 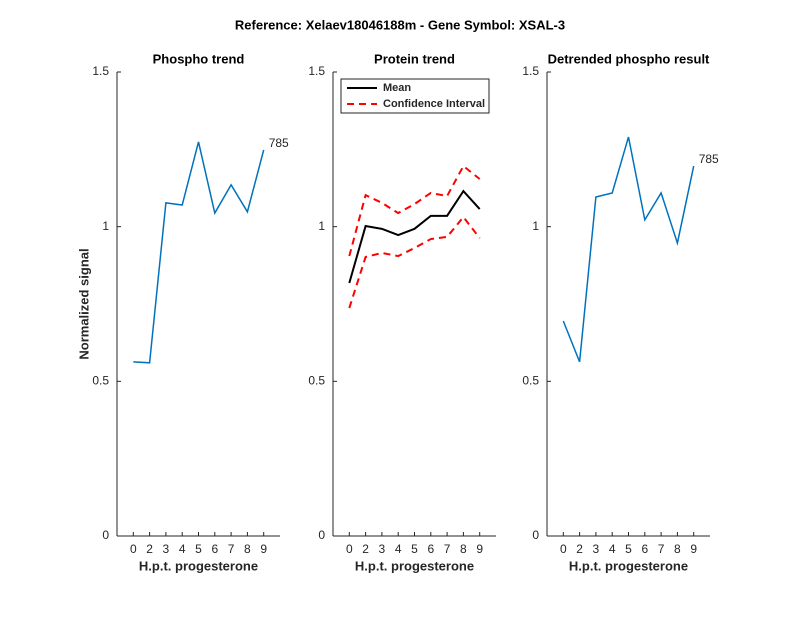 I want to click on legend-label: Confidence Interval, so click(x=434, y=104).